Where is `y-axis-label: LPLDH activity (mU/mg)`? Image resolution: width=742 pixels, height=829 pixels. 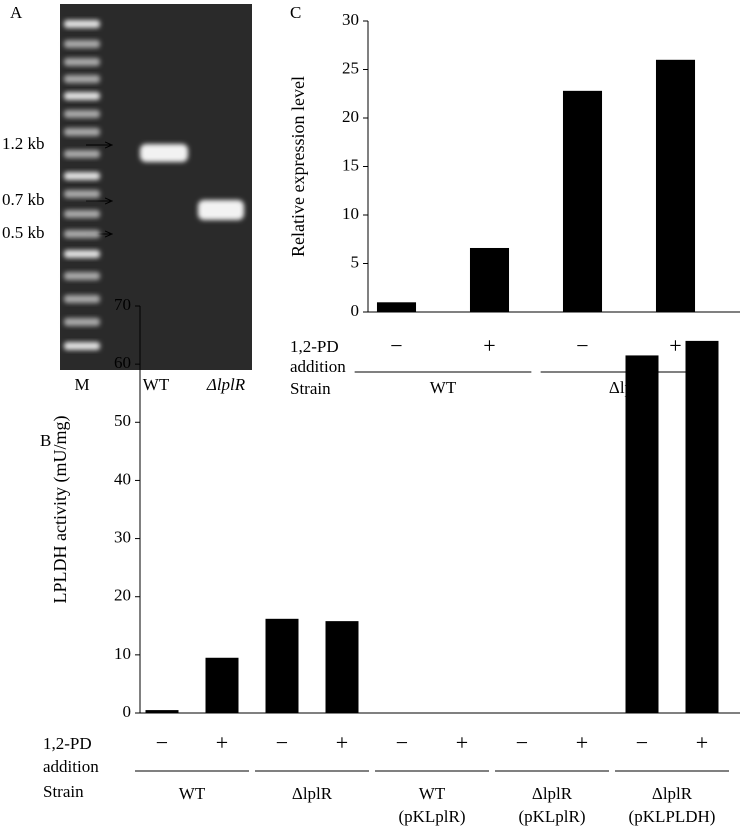
y-axis-label: LPLDH activity (mU/mg) is located at coordinates (60, 510).